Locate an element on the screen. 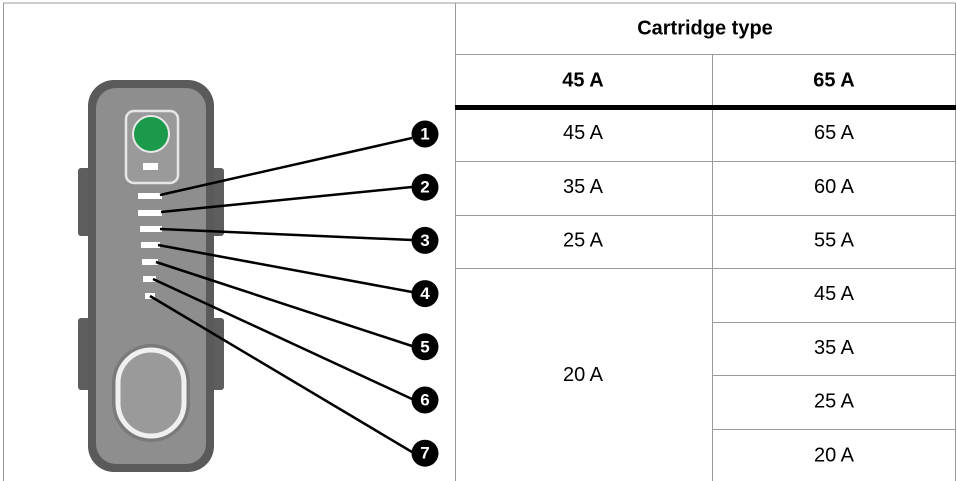 This screenshot has width=956, height=481. callout-number: 7 is located at coordinates (424, 453).